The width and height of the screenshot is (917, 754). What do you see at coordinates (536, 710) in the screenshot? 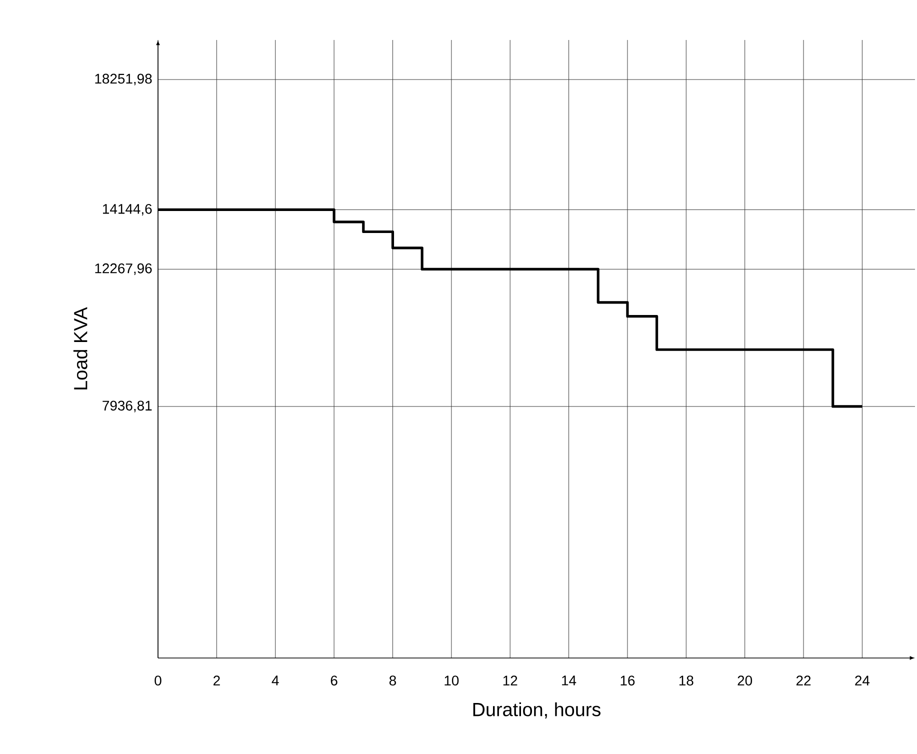
I see `x-axis-title: Duration, hours` at bounding box center [536, 710].